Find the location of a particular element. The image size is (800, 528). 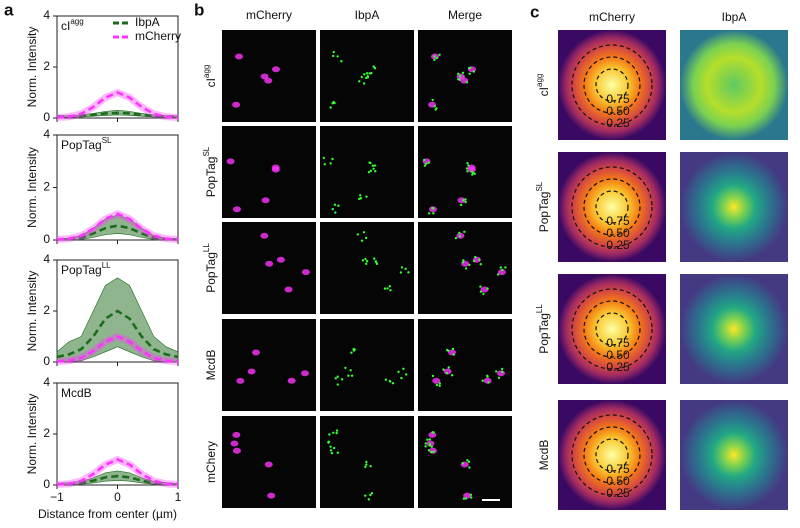

y-tick-label: 2 is located at coordinates (46, 310).